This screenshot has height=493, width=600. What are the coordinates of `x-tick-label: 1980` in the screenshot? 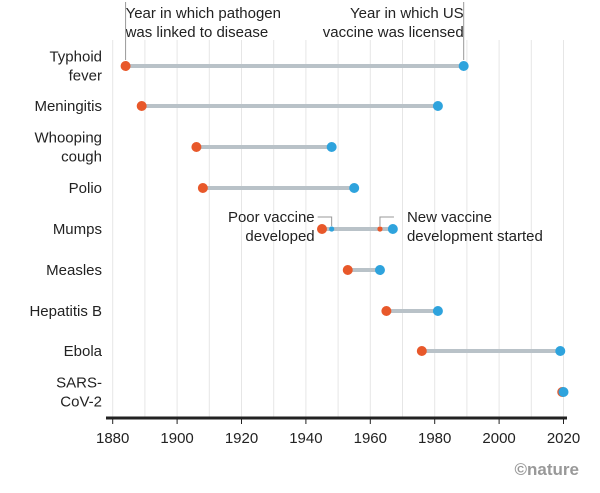 It's located at (434, 438).